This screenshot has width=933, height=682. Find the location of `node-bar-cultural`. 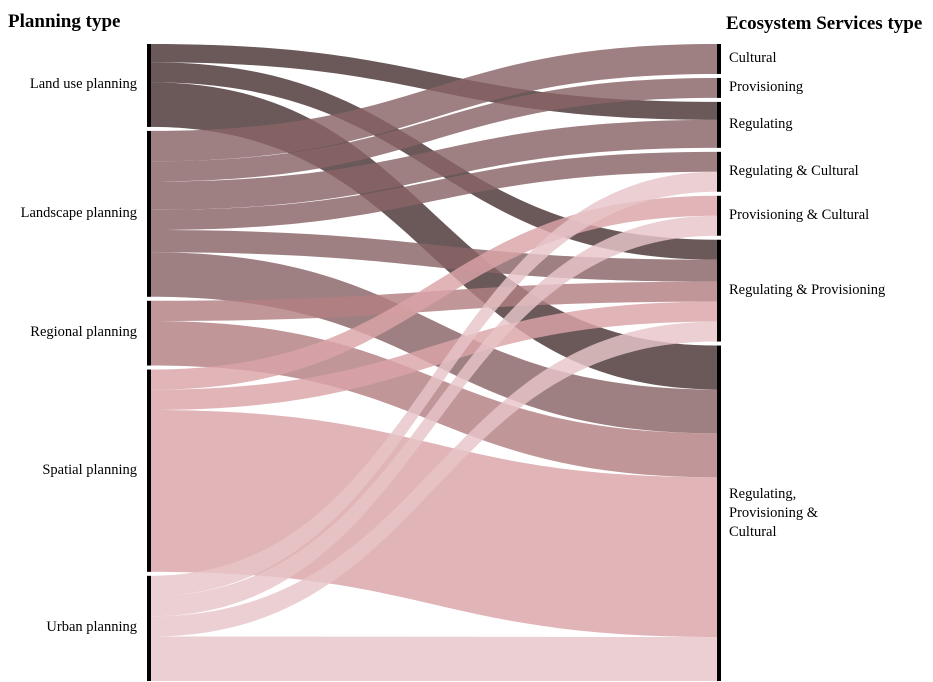

node-bar-cultural is located at coordinates (719, 59).